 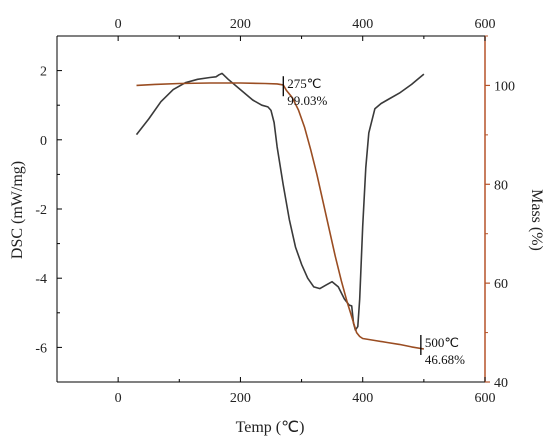 What do you see at coordinates (43, 72) in the screenshot?
I see `y-left-tick-label: 2` at bounding box center [43, 72].